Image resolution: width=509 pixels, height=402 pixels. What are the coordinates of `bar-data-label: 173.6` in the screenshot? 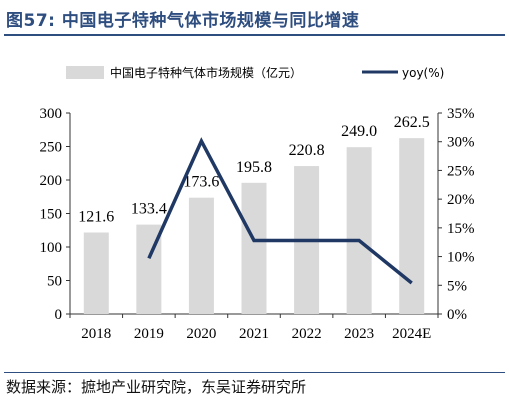 It's located at (201, 182).